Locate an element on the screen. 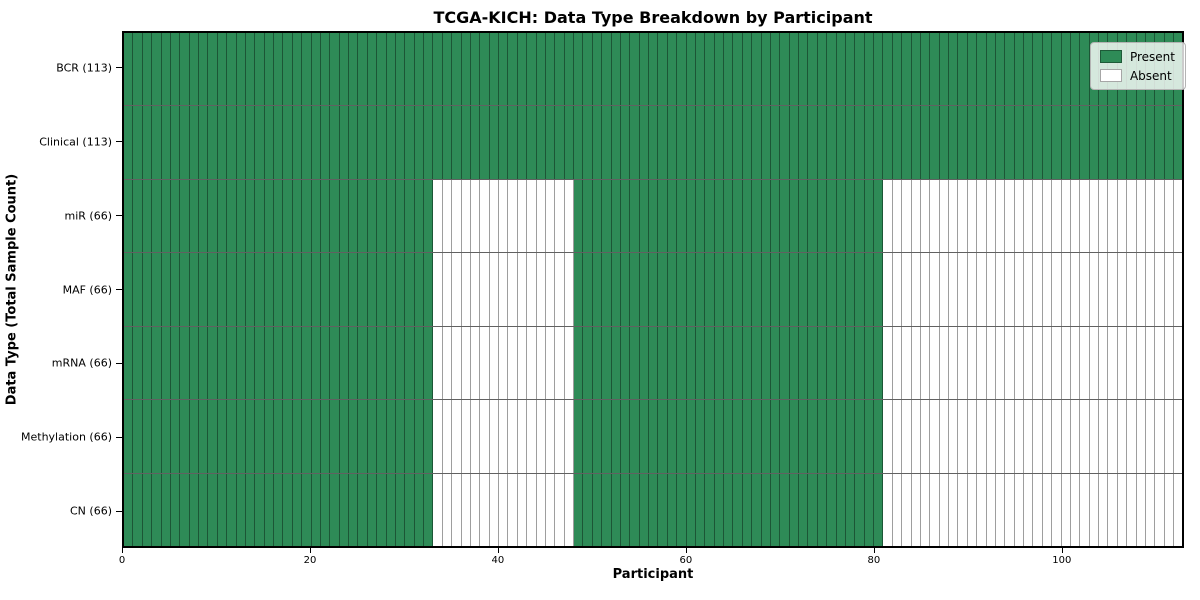 This screenshot has height=600, width=1200. y-tick-label: Clinical (113) is located at coordinates (75, 142).